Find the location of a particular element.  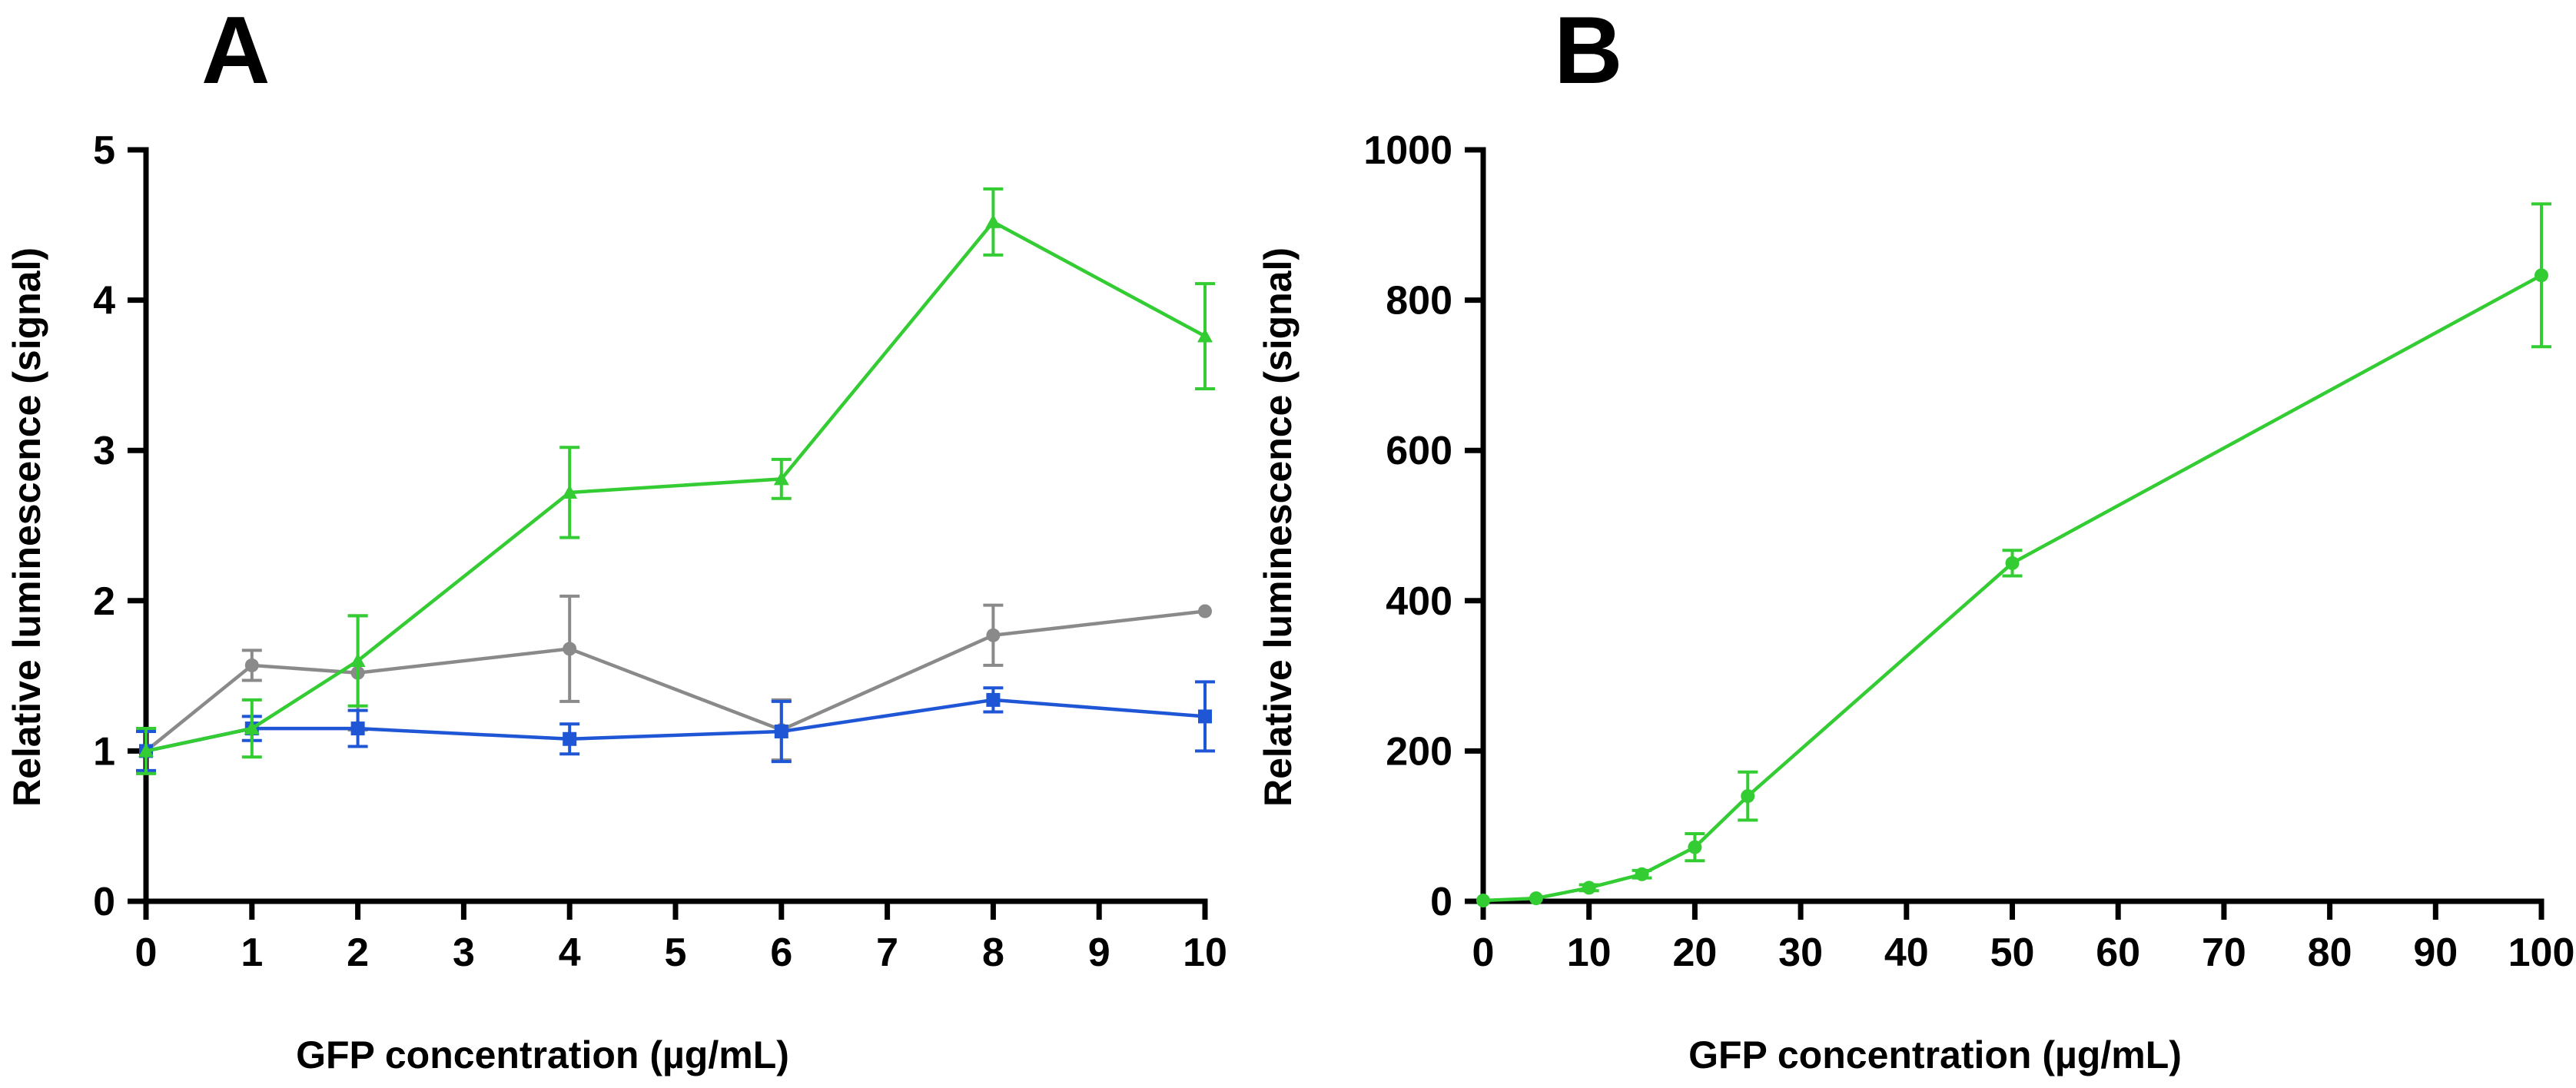

panel-b-x-axis-title: GFP concentration (µg/mL) is located at coordinates (1935, 1055).